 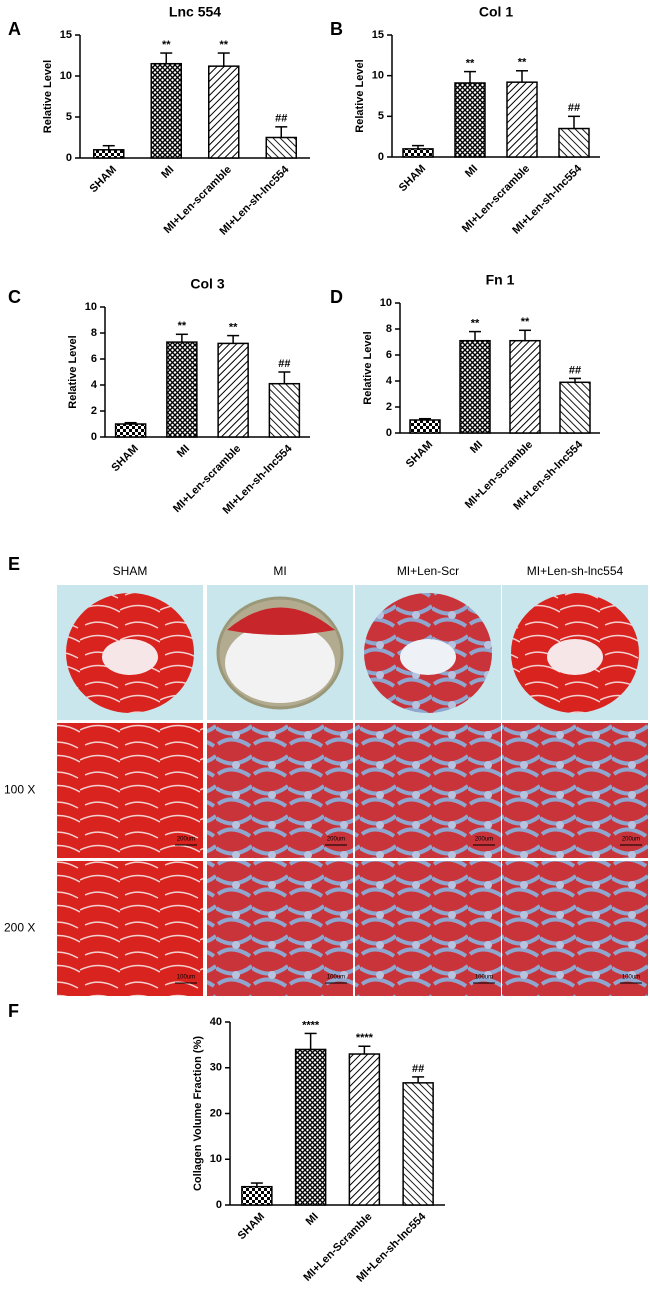 What do you see at coordinates (14, 564) in the screenshot?
I see `panel-letter: E` at bounding box center [14, 564].